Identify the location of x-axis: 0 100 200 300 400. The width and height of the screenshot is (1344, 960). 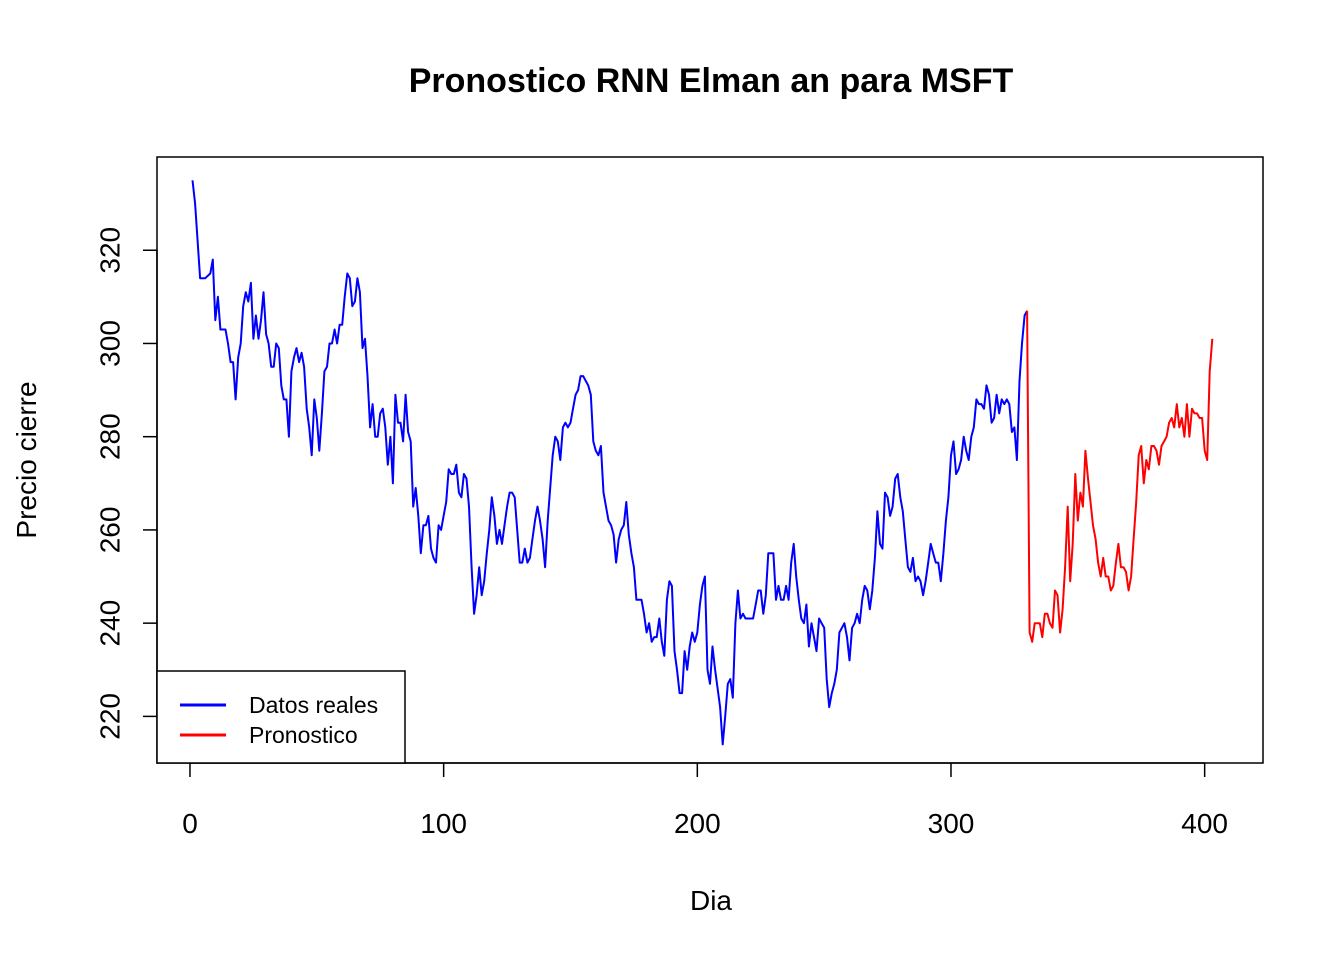
(705, 800).